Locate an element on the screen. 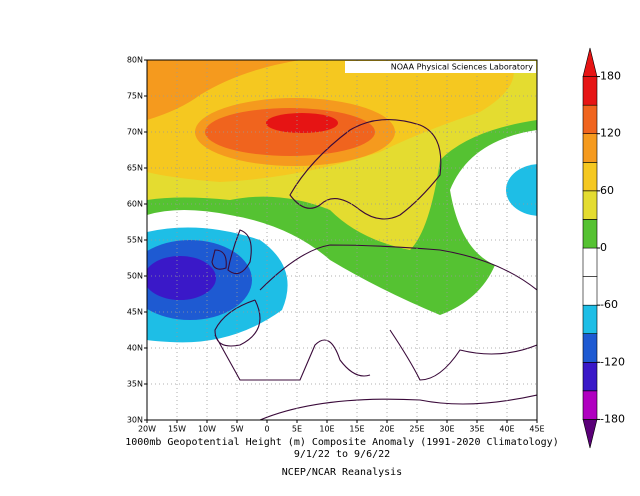  lon-label: 30E is located at coordinates (446, 429).